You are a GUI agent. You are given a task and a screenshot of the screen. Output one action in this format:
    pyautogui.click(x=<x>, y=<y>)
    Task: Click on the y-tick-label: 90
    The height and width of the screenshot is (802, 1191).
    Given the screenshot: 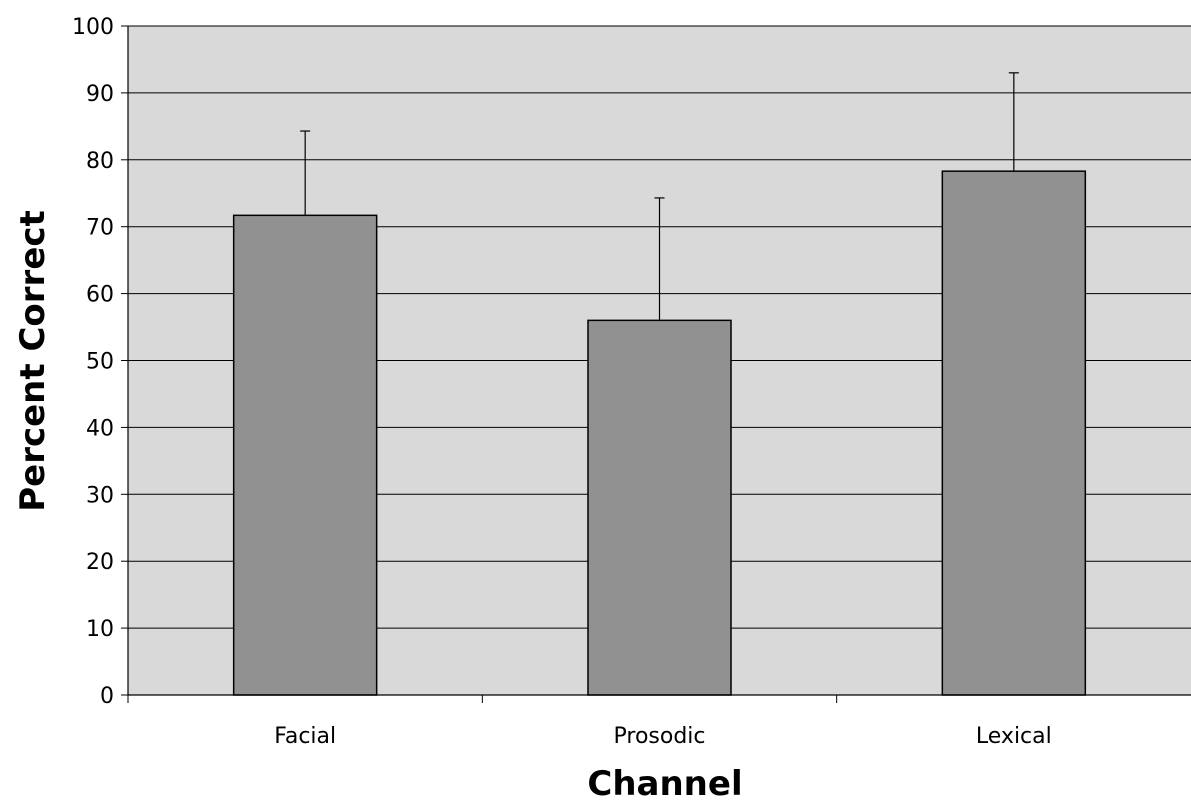 What is the action you would take?
    pyautogui.click(x=100, y=94)
    